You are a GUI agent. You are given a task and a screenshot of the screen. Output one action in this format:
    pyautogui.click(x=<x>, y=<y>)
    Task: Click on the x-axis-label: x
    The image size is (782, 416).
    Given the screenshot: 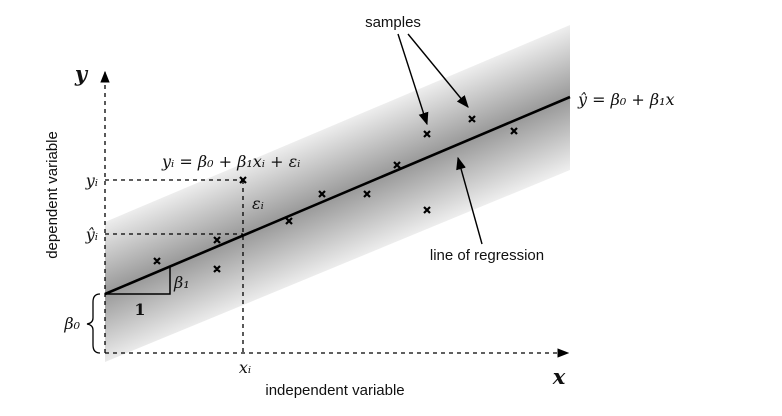 What is the action you would take?
    pyautogui.click(x=559, y=376)
    